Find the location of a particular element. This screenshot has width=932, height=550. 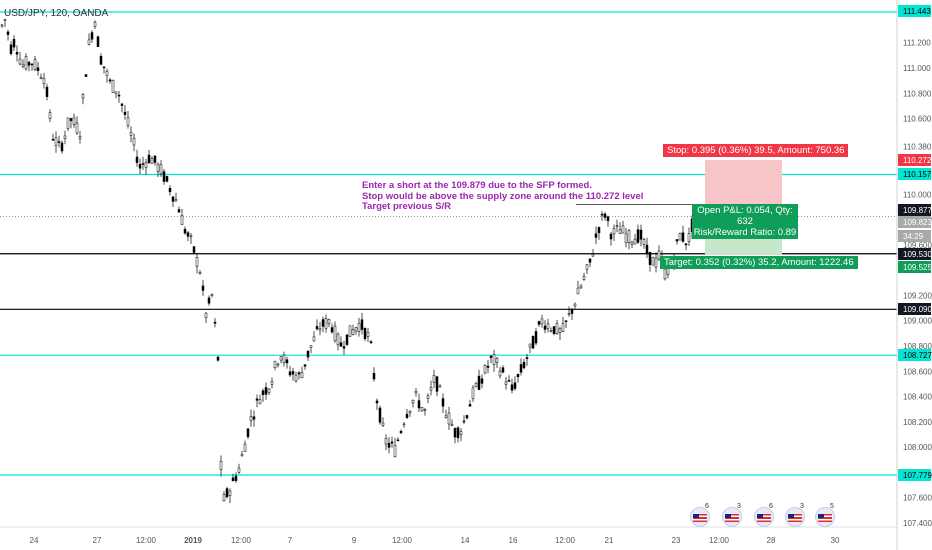

event-marker: 5 is located at coordinates (825, 515).